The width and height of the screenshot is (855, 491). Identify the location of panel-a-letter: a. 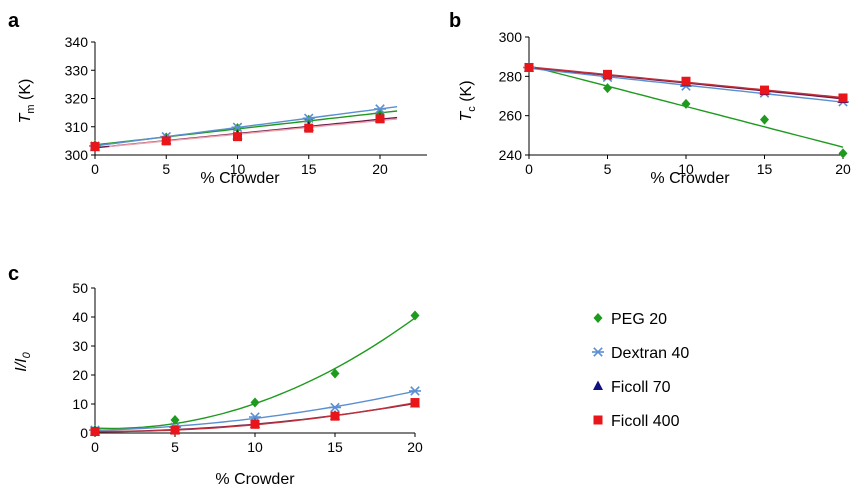
(14, 21).